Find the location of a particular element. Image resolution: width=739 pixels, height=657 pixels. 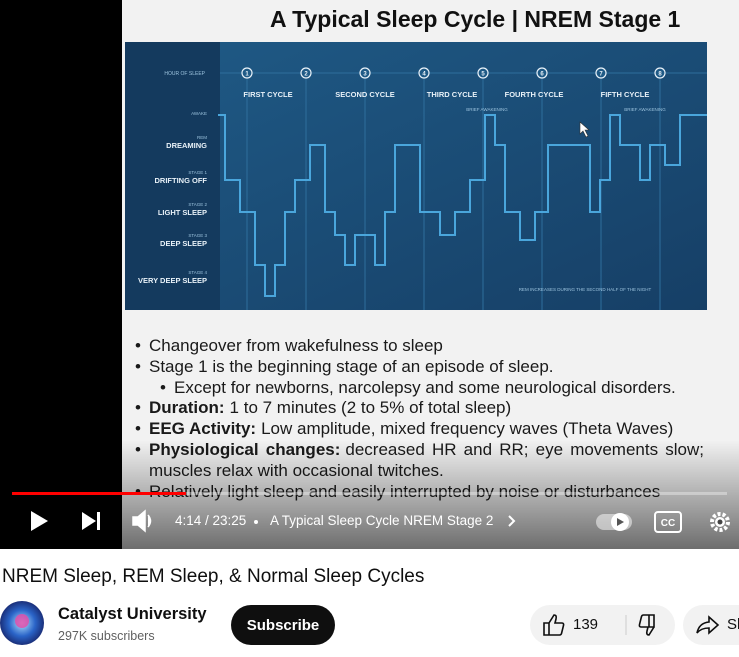

settings-hole is located at coordinates (720, 522).